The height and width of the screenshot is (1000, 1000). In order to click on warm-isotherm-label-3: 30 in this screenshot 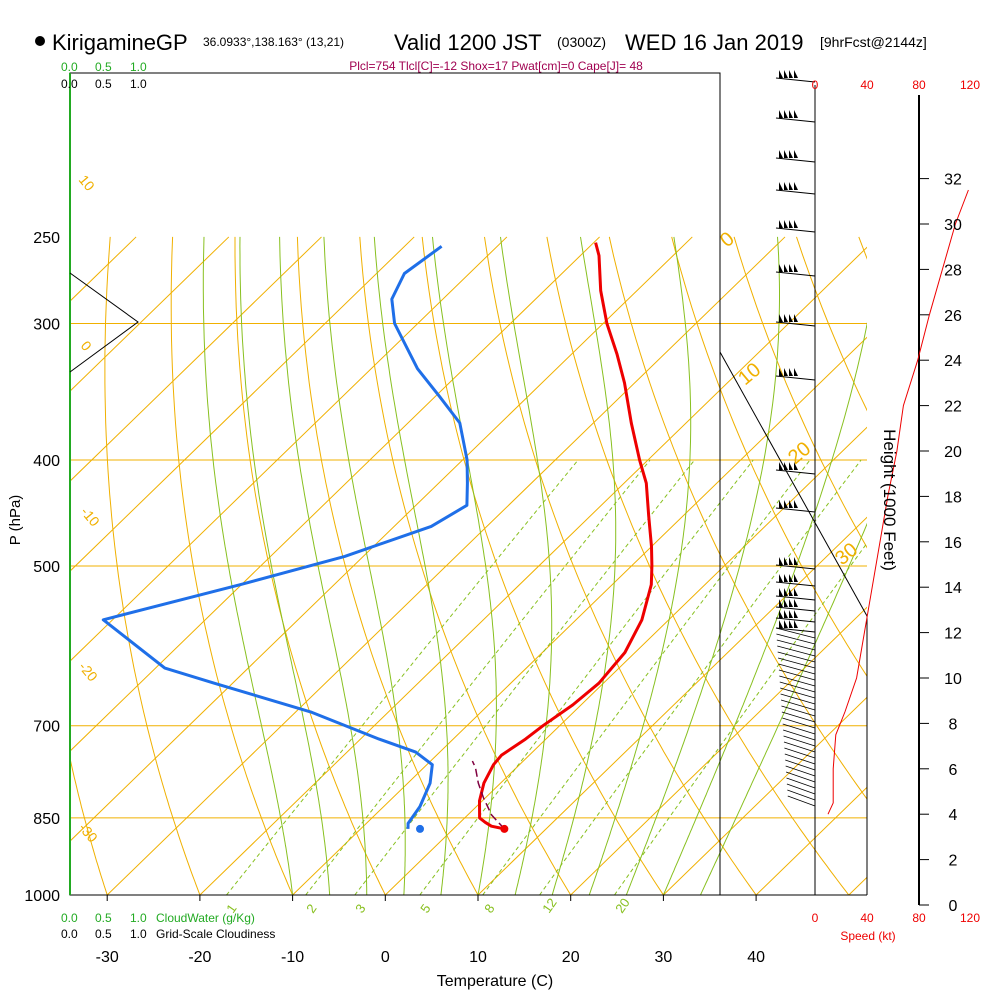, I will do `click(846, 554)`.